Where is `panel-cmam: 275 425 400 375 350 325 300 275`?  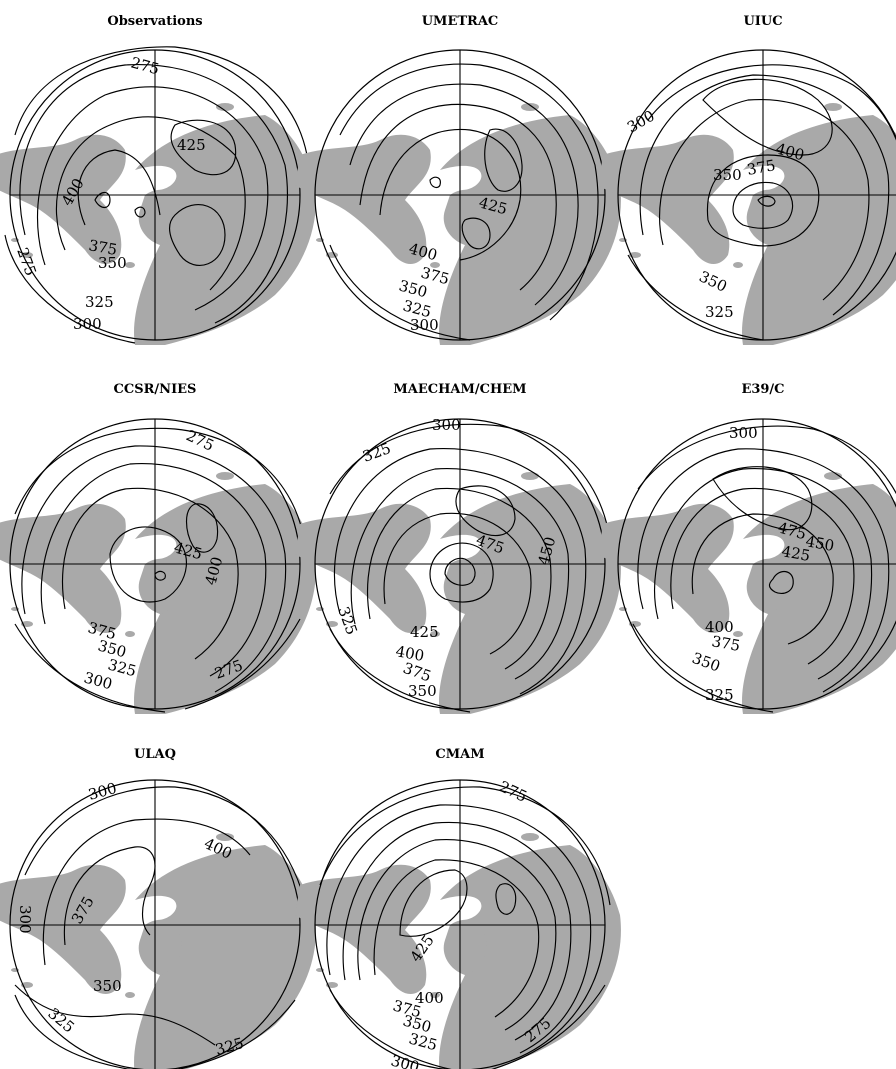
panel-cmam: 275 425 400 375 350 325 300 275 is located at coordinates (458, 923).